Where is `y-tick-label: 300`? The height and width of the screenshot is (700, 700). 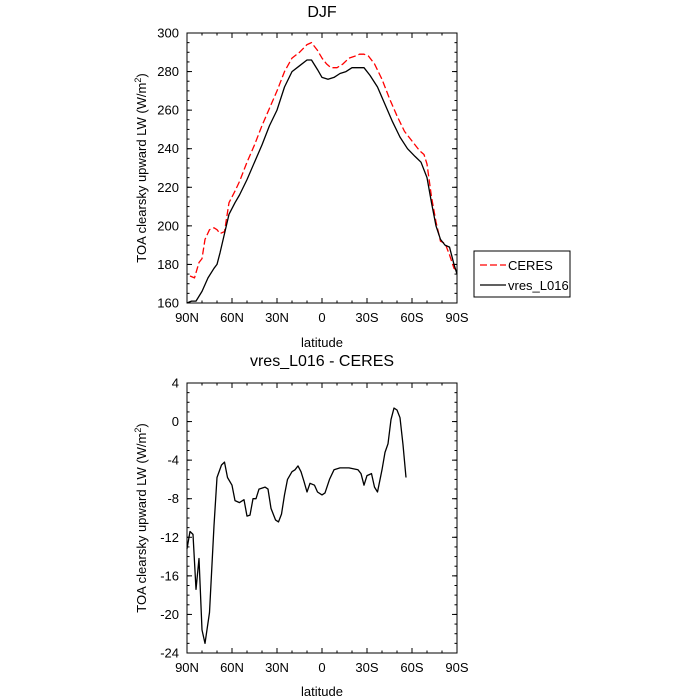
y-tick-label: 300 is located at coordinates (168, 33).